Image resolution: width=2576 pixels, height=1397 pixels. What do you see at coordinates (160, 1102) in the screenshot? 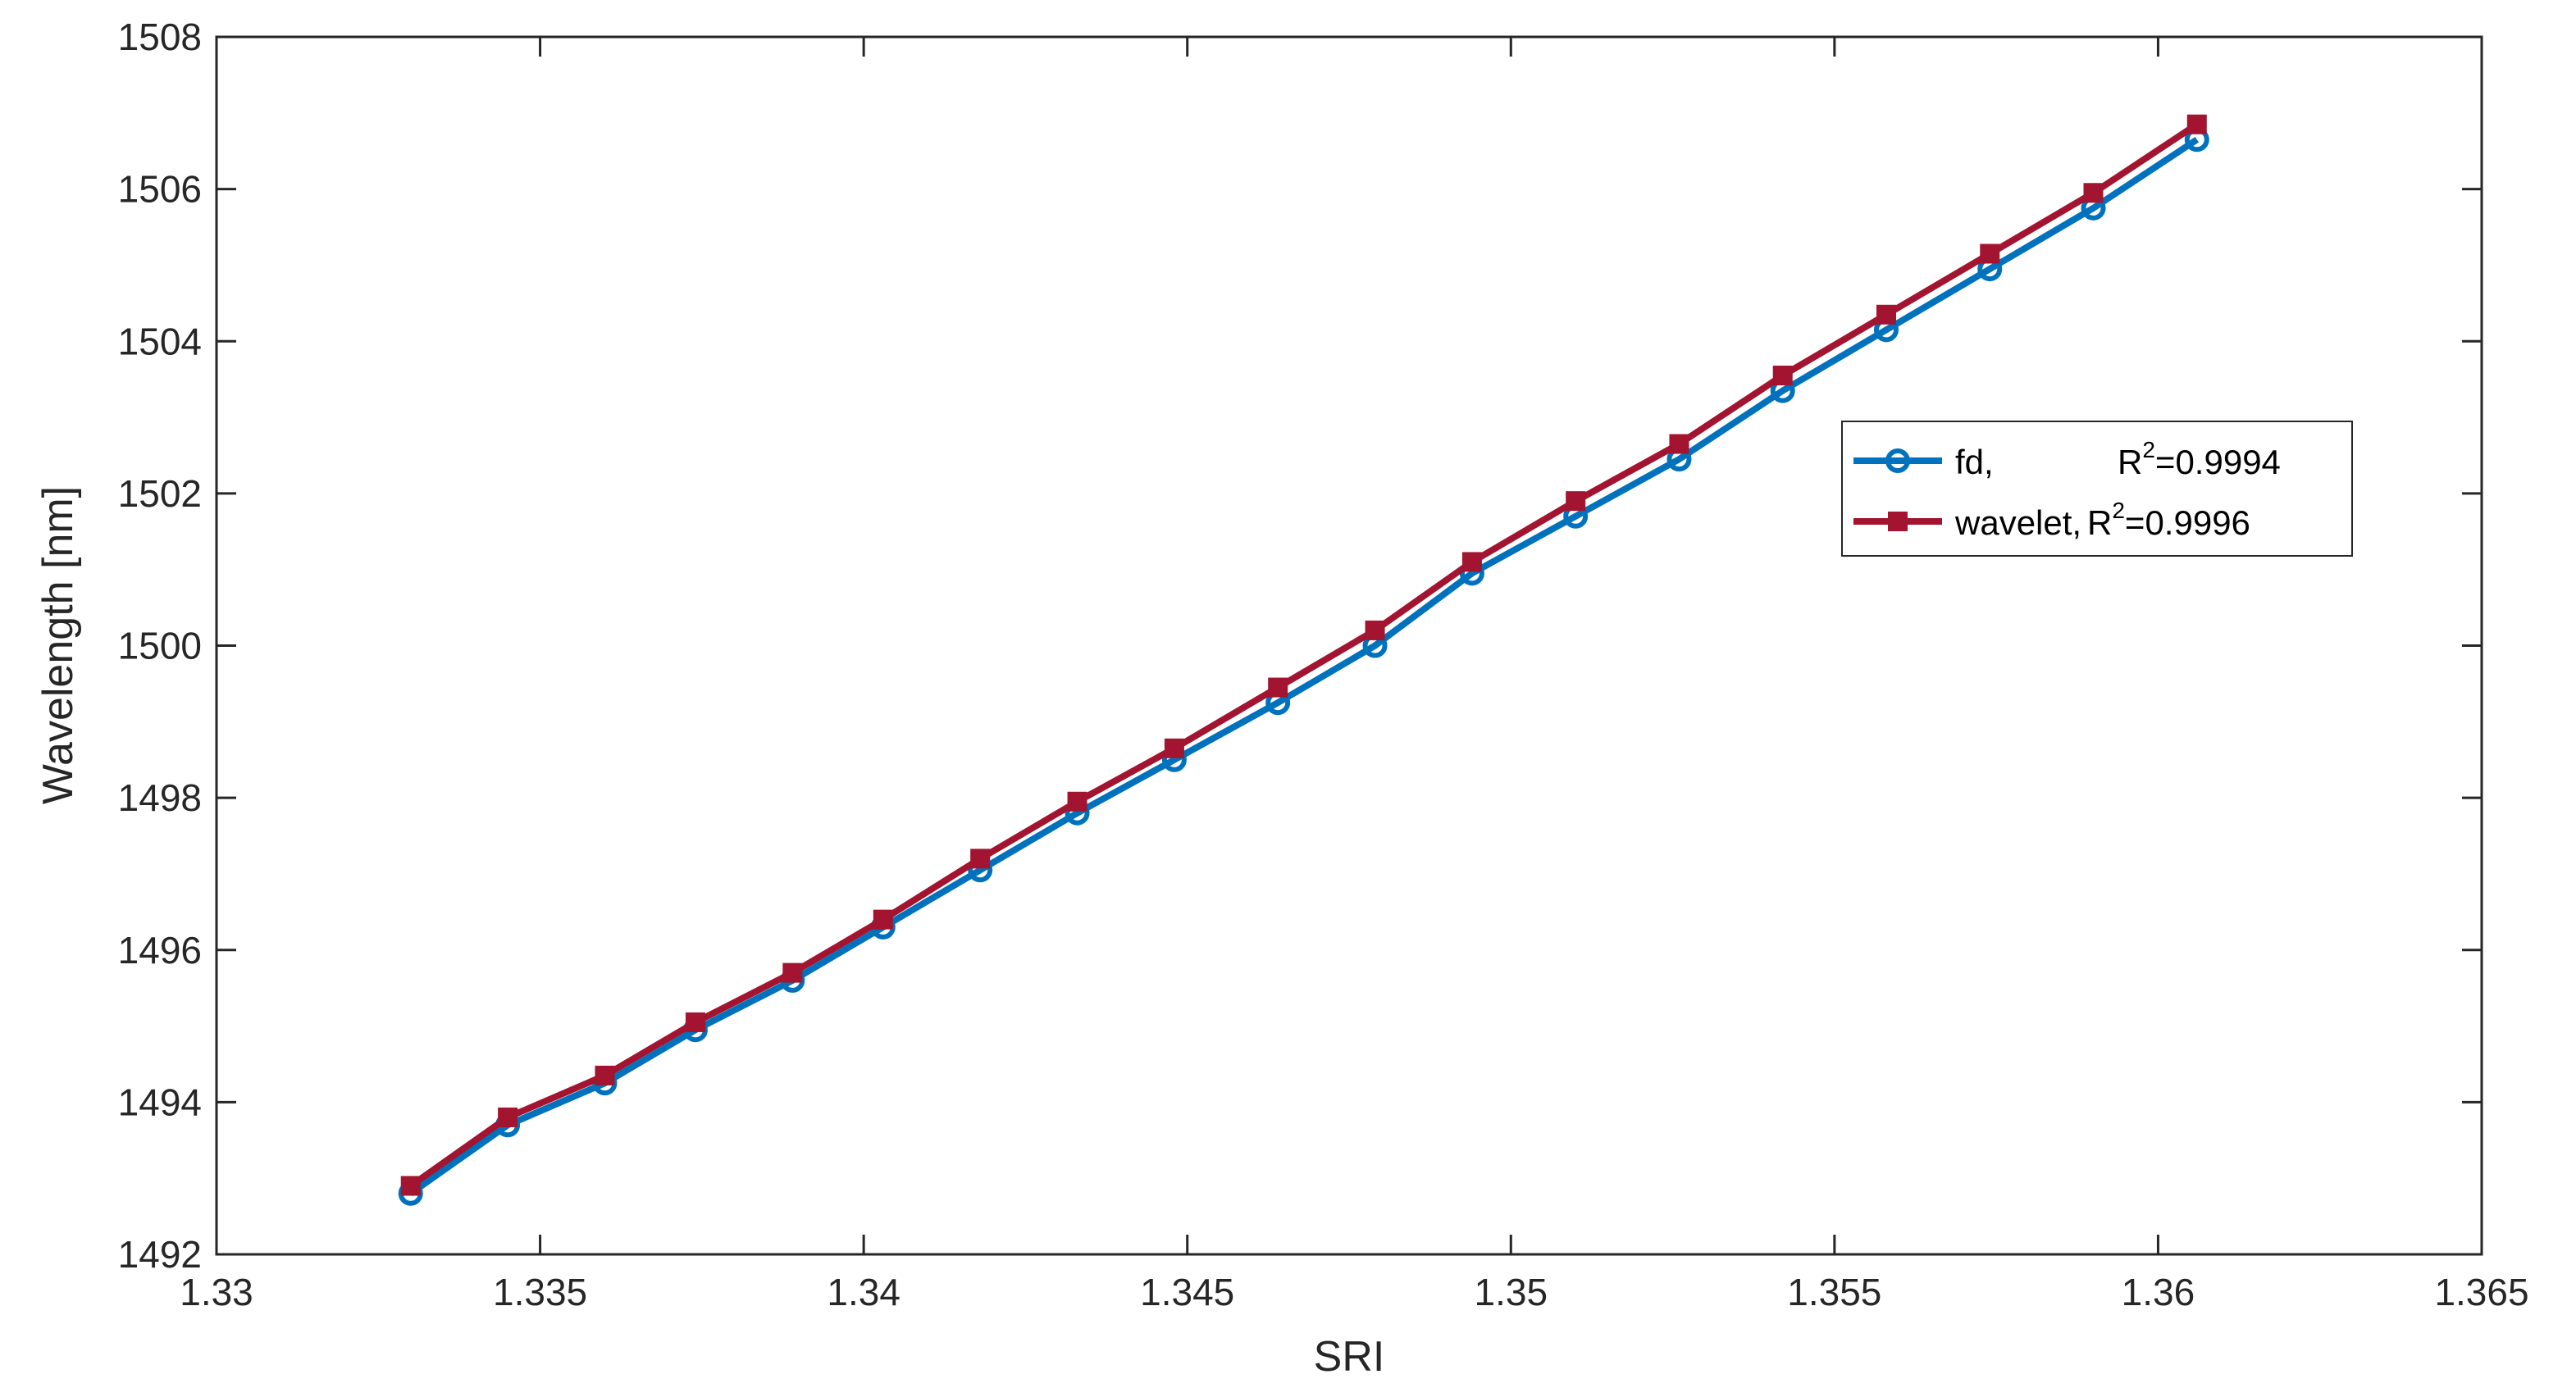
I see `y-tick-label: 1494` at bounding box center [160, 1102].